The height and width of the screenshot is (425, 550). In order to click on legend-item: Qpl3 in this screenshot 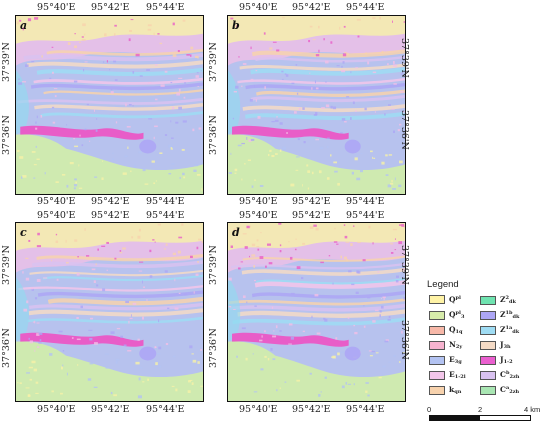, I will do `click(446, 315)`.